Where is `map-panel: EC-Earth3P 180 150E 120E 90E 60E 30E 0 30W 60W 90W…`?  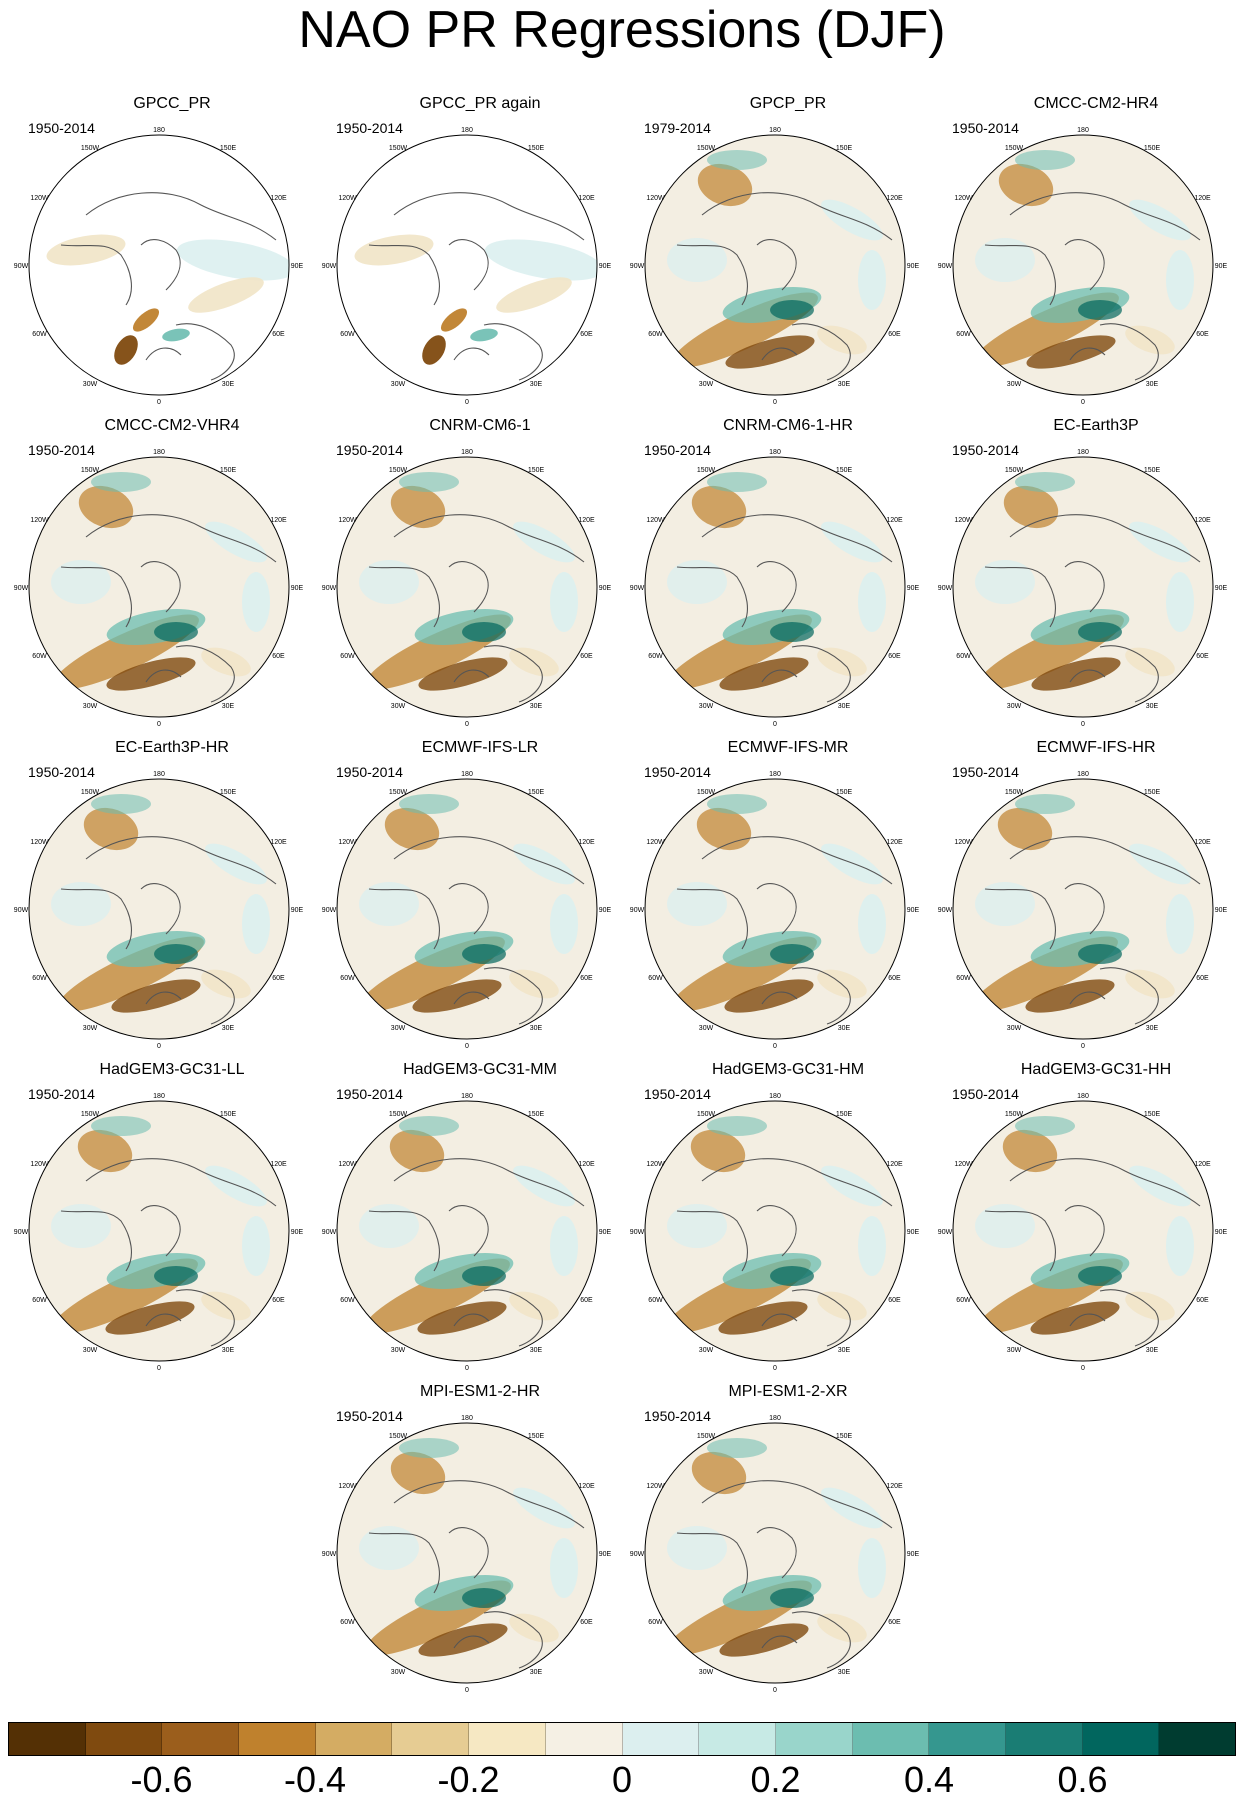
map-panel: EC-Earth3P 180 150E 120E 90E 60E 30E 0 30W 60W 90W… is located at coordinates (1091, 572).